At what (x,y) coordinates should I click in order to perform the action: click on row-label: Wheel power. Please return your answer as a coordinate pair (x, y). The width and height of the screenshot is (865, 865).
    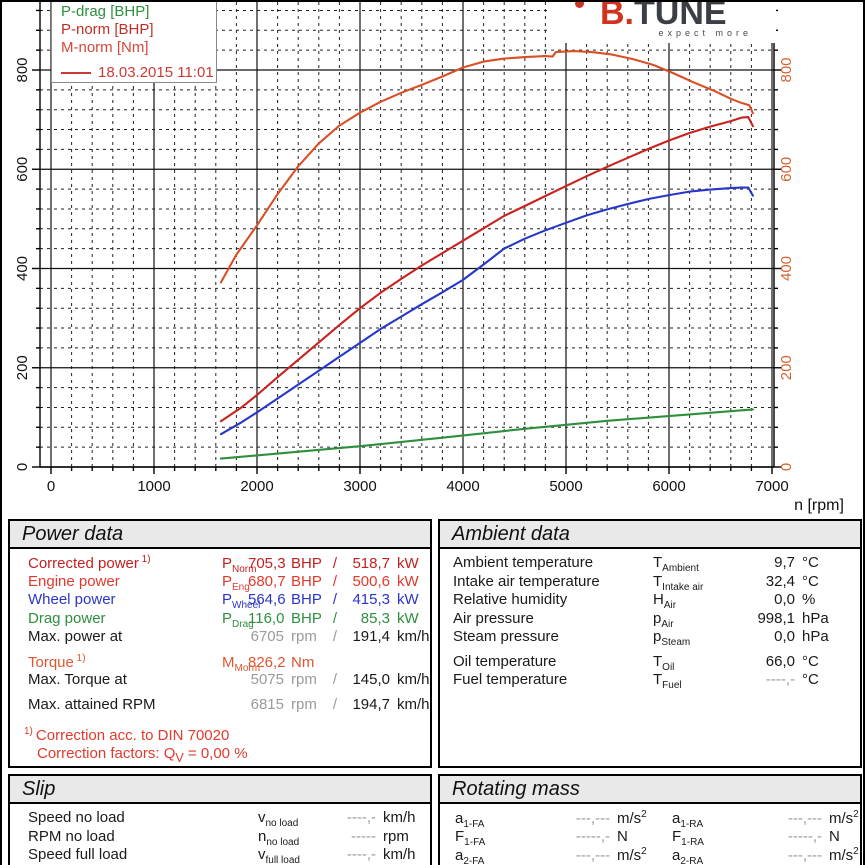
    Looking at the image, I should click on (72, 599).